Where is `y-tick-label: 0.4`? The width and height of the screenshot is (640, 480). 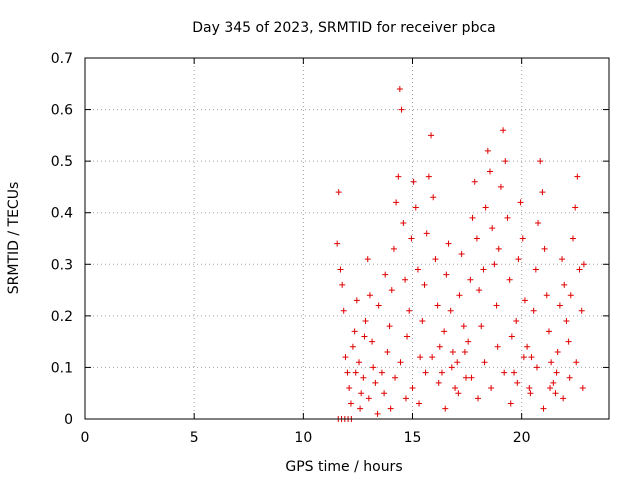 y-tick-label: 0.4 is located at coordinates (62, 214).